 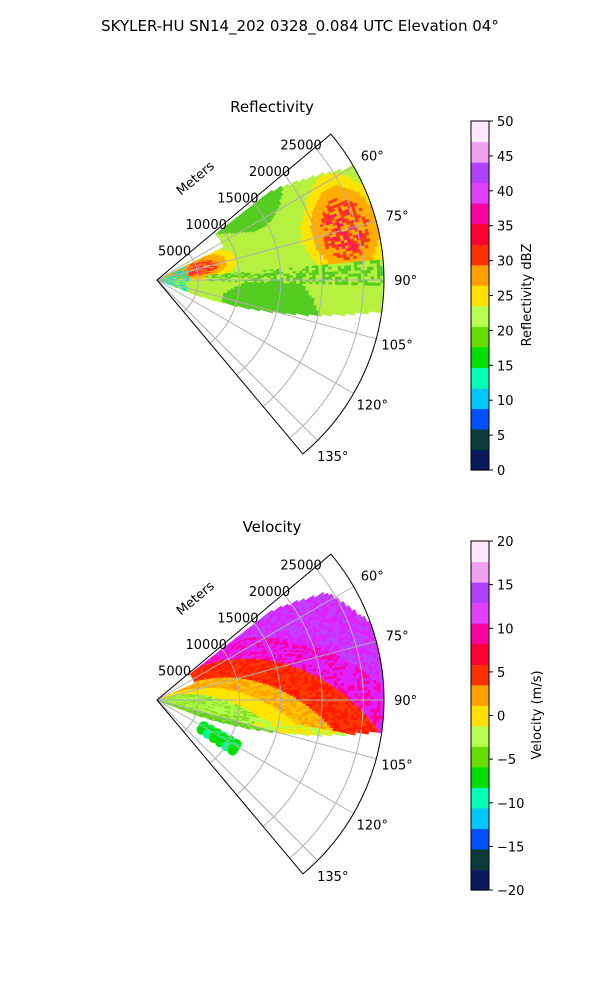 I want to click on reflectivity-azimuth-tick-label: 75°, so click(x=397, y=217).